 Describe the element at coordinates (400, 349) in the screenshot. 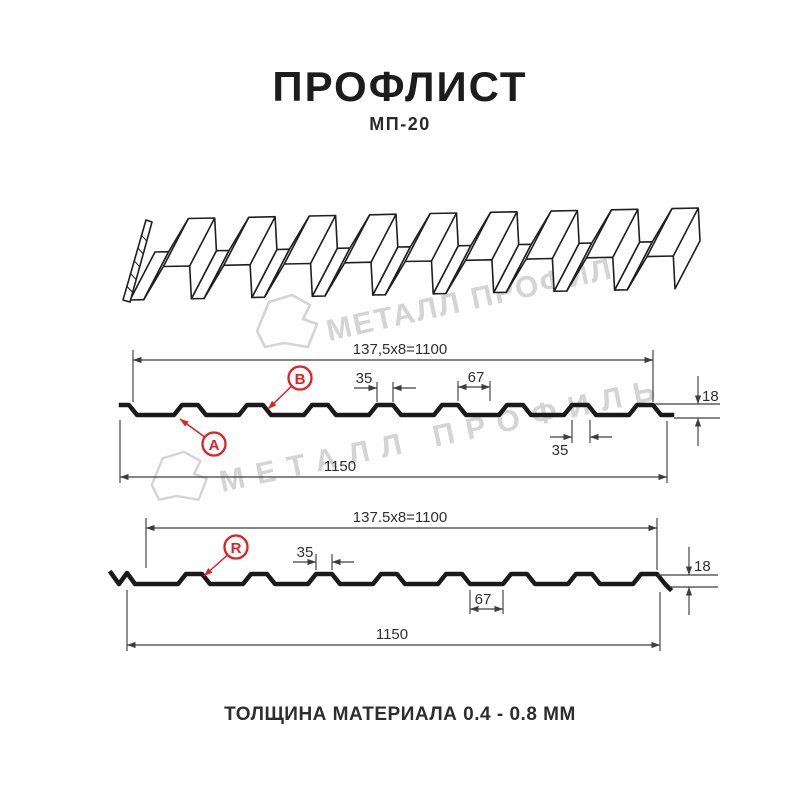

I see `dim-working-width-label: 137,5x8=1100` at that location.